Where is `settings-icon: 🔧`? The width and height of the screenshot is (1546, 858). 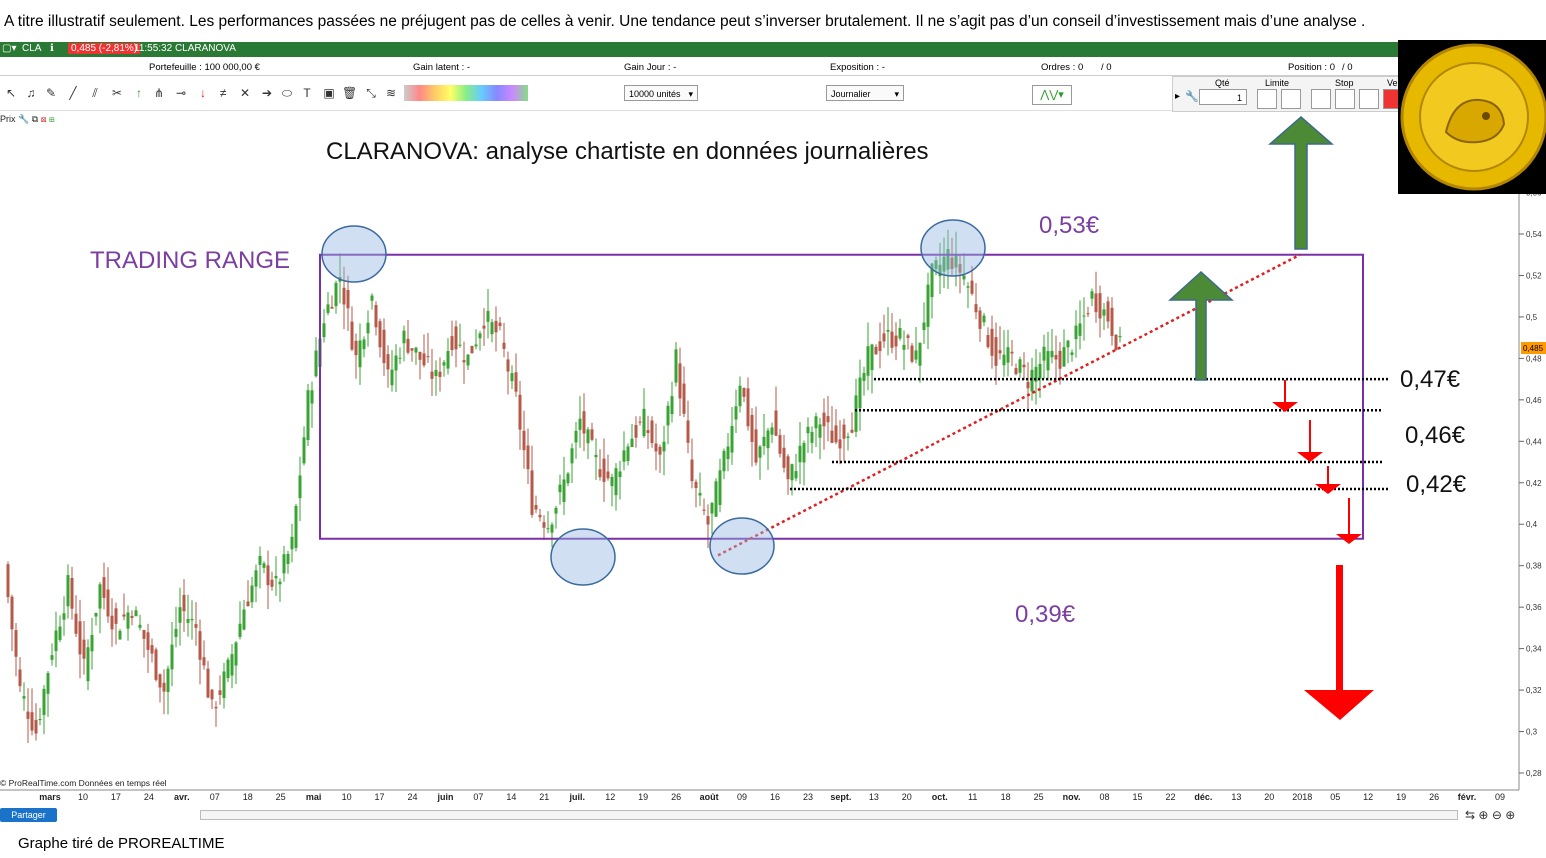 settings-icon: 🔧 is located at coordinates (24, 119).